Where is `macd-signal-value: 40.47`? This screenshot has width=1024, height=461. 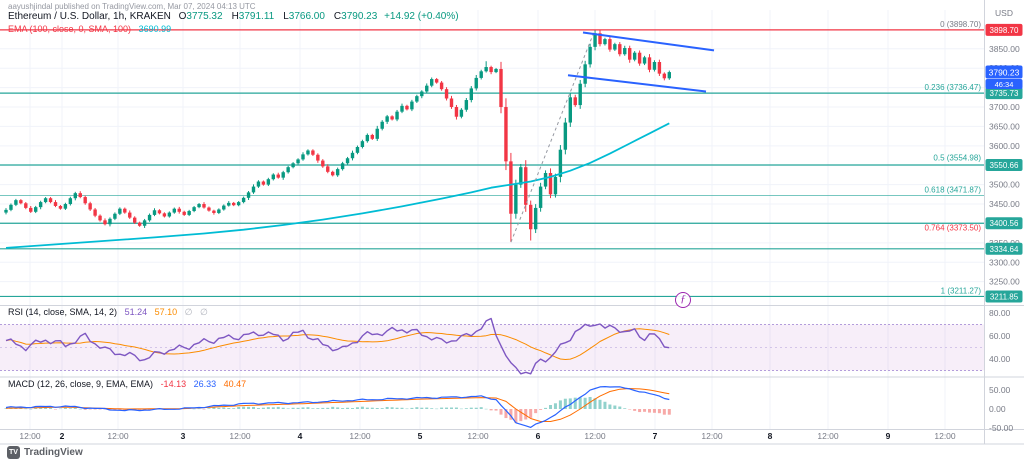 macd-signal-value: 40.47 is located at coordinates (235, 384).